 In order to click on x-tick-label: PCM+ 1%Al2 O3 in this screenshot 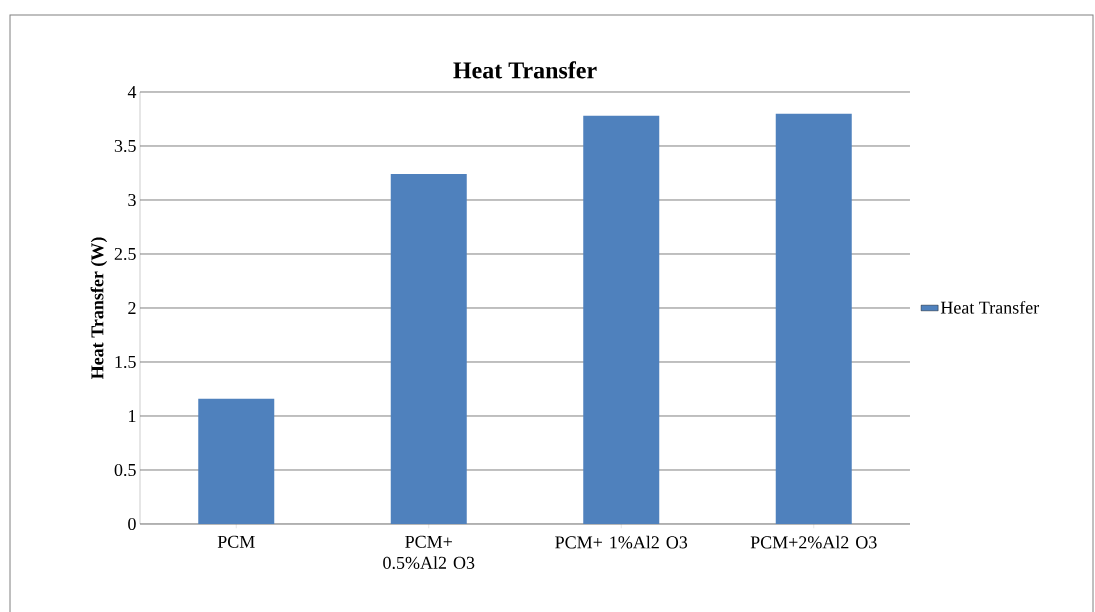, I will do `click(621, 542)`.